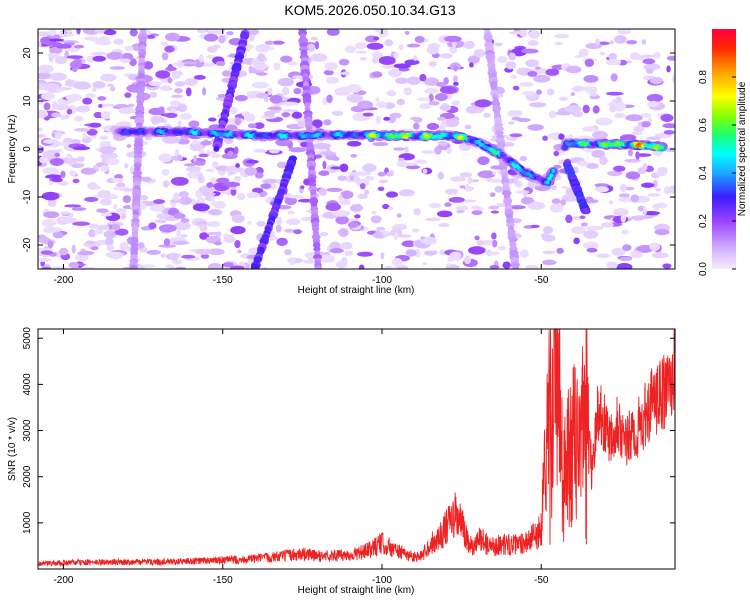 The height and width of the screenshot is (600, 750). Describe the element at coordinates (549, 178) in the screenshot. I see `ridge-mark` at that location.